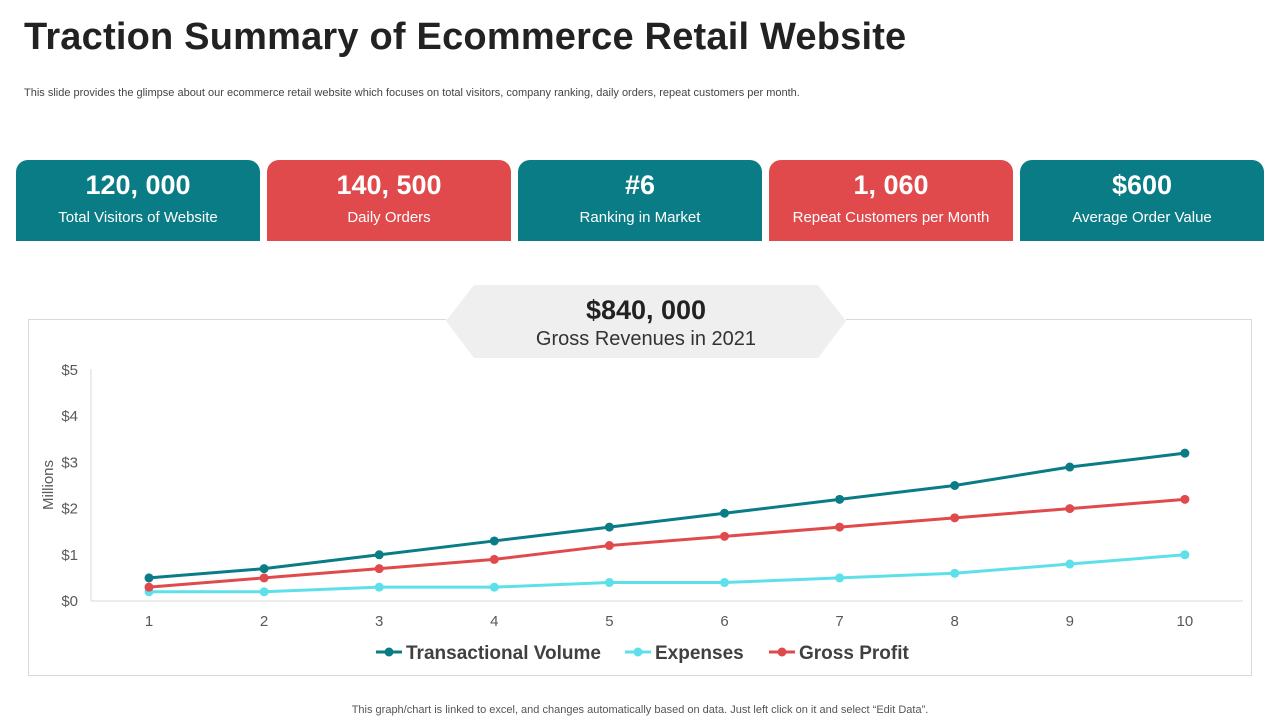 The height and width of the screenshot is (720, 1280). What do you see at coordinates (640, 185) in the screenshot?
I see `kpi-value: #6` at bounding box center [640, 185].